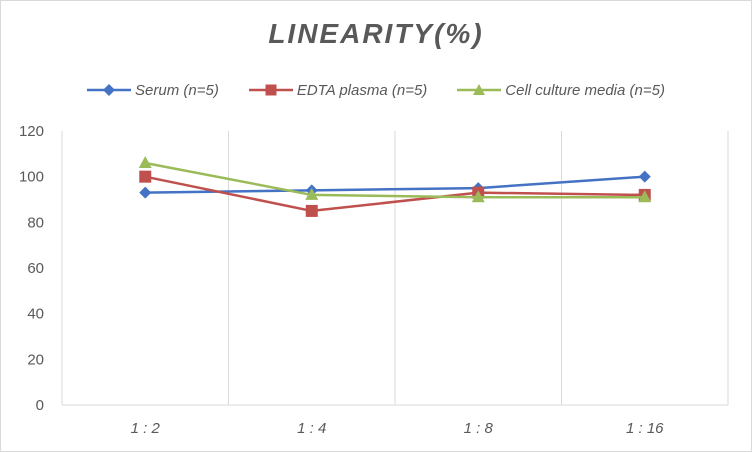 The height and width of the screenshot is (452, 752). I want to click on legend-item-edta-plasma: EDTA plasma (n=5), so click(338, 90).